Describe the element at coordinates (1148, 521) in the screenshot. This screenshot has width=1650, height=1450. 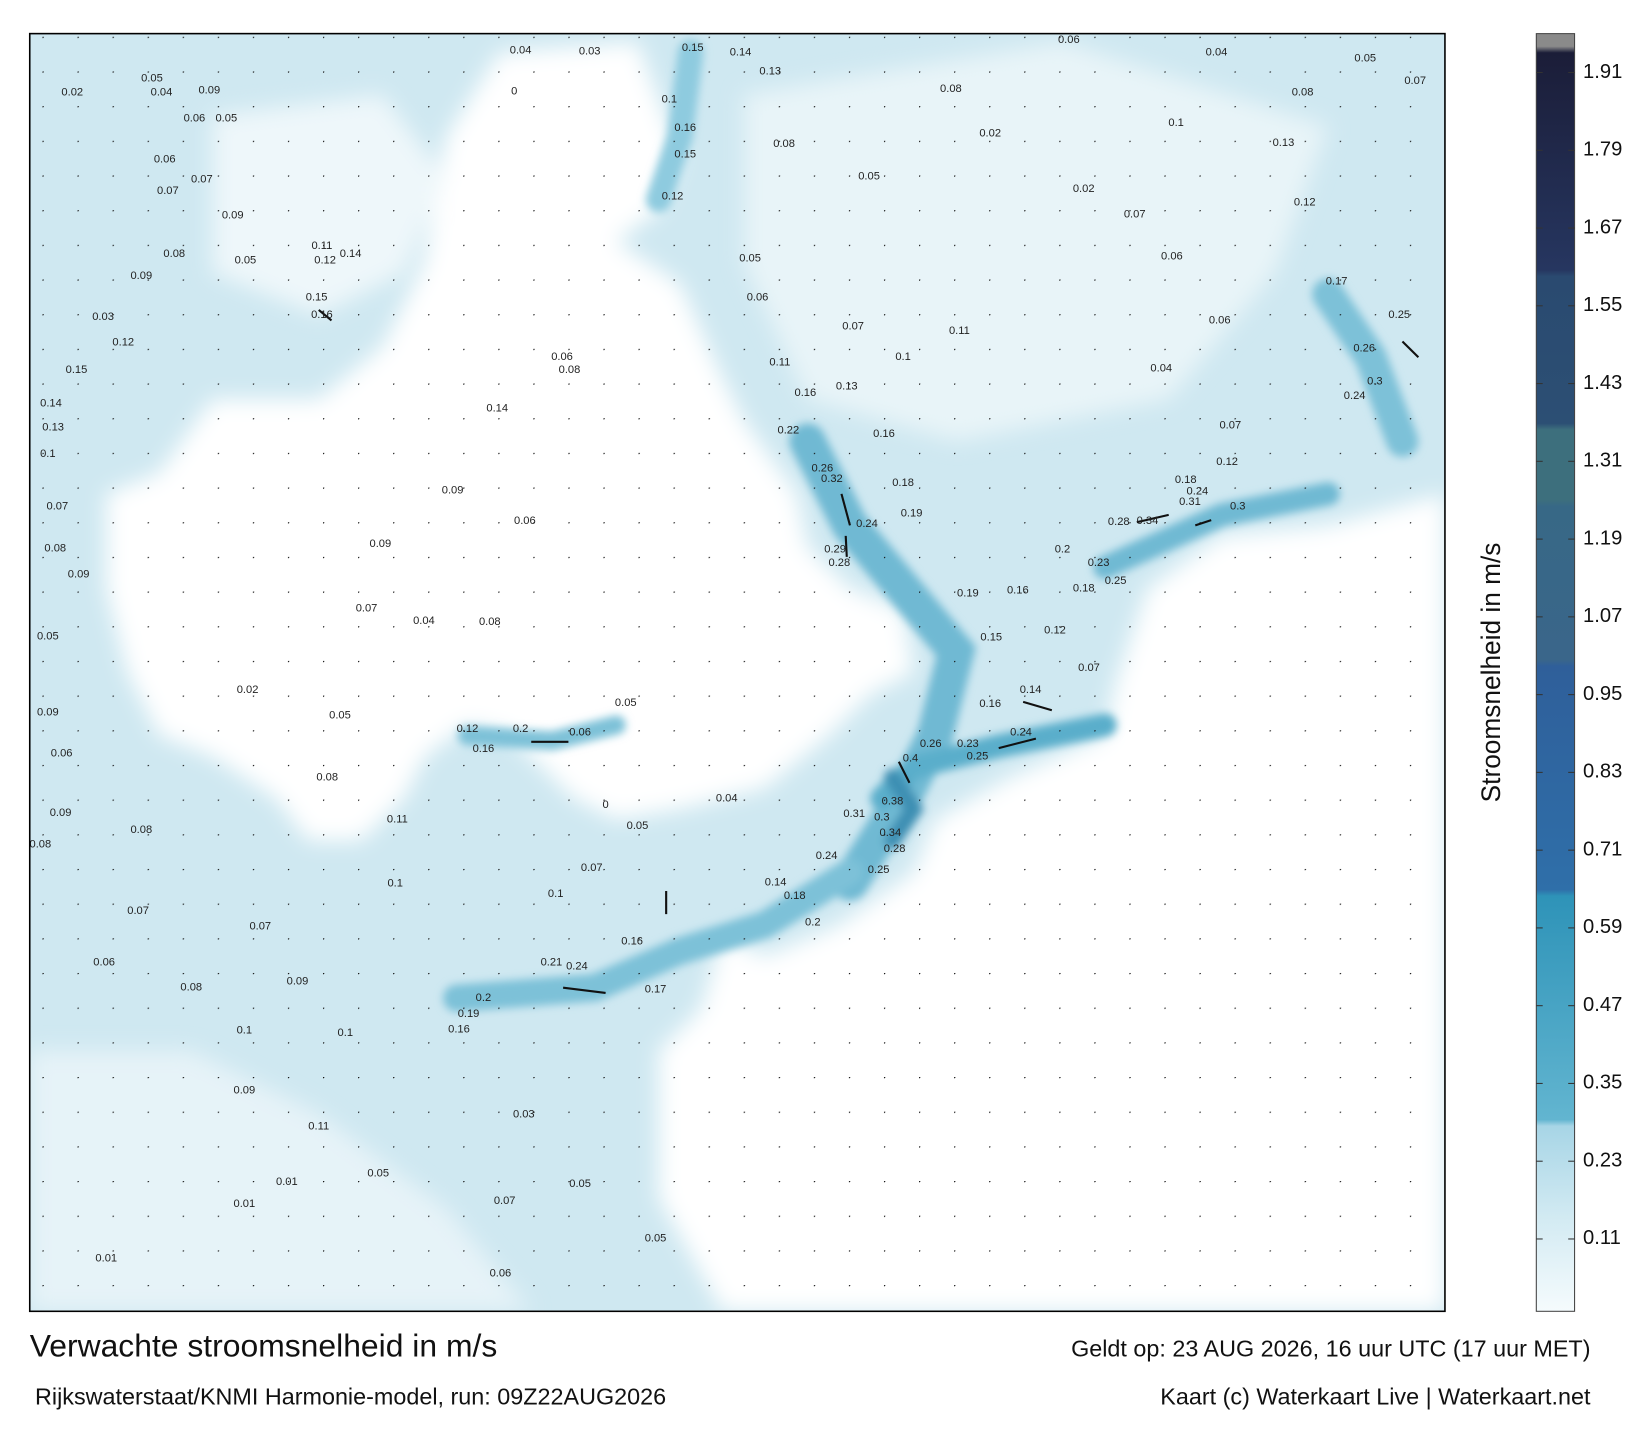
I see `current-label: 0.34` at that location.